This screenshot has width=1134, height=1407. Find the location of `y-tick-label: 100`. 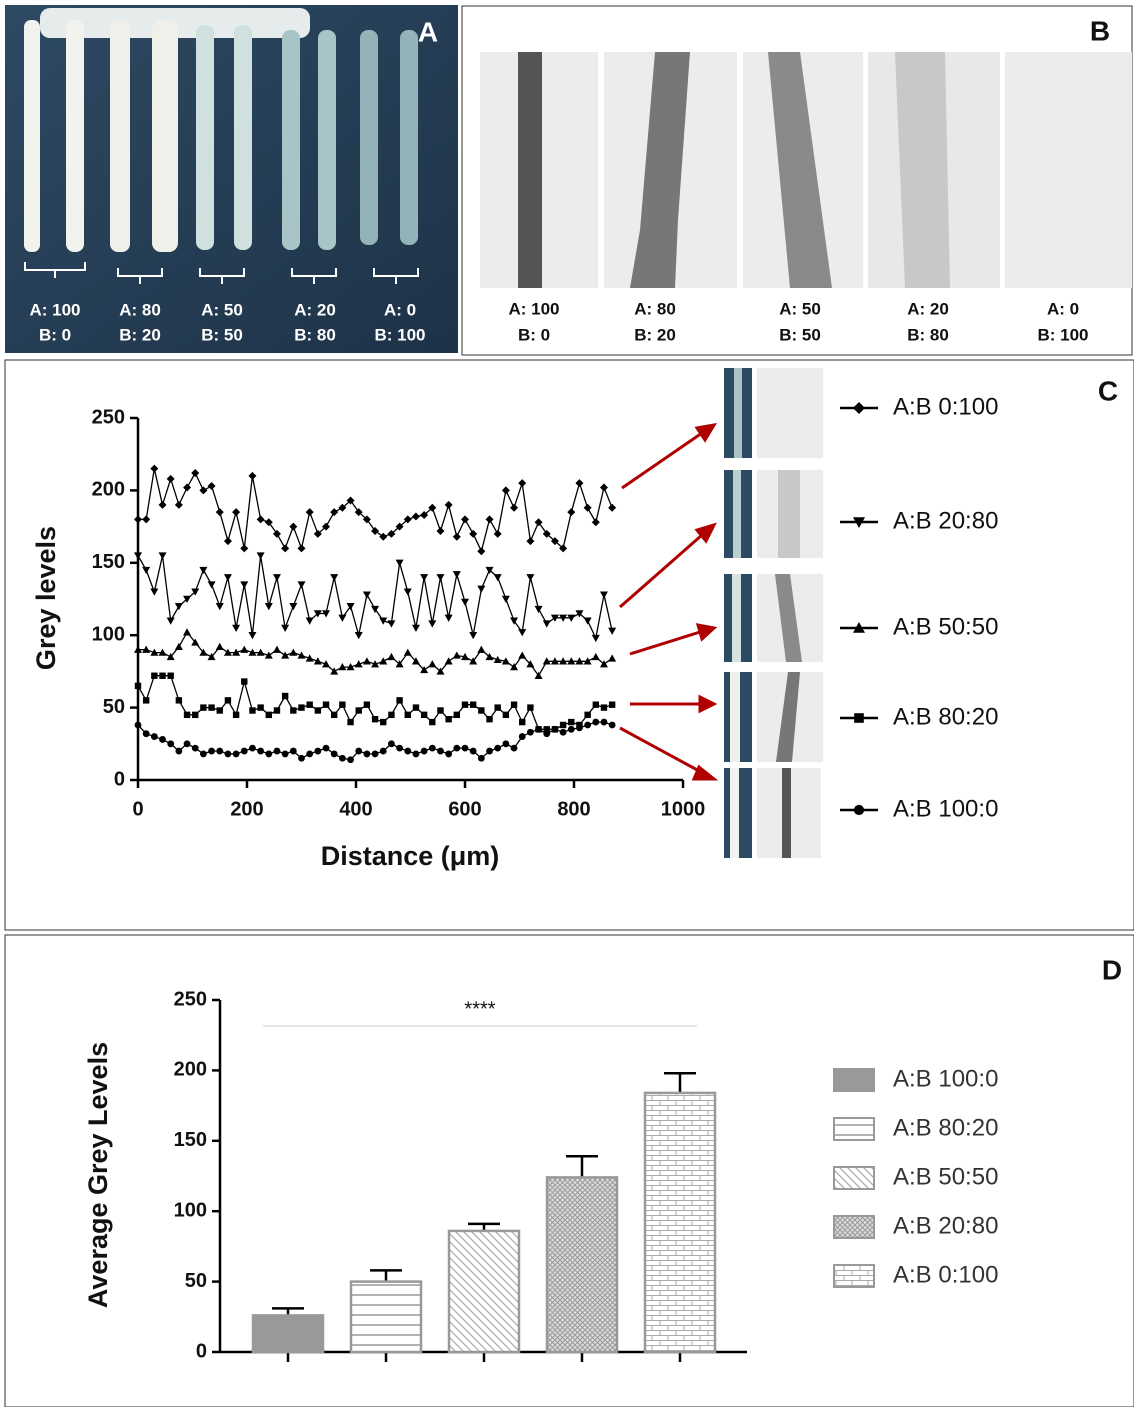

y-tick-label: 100 is located at coordinates (108, 634).